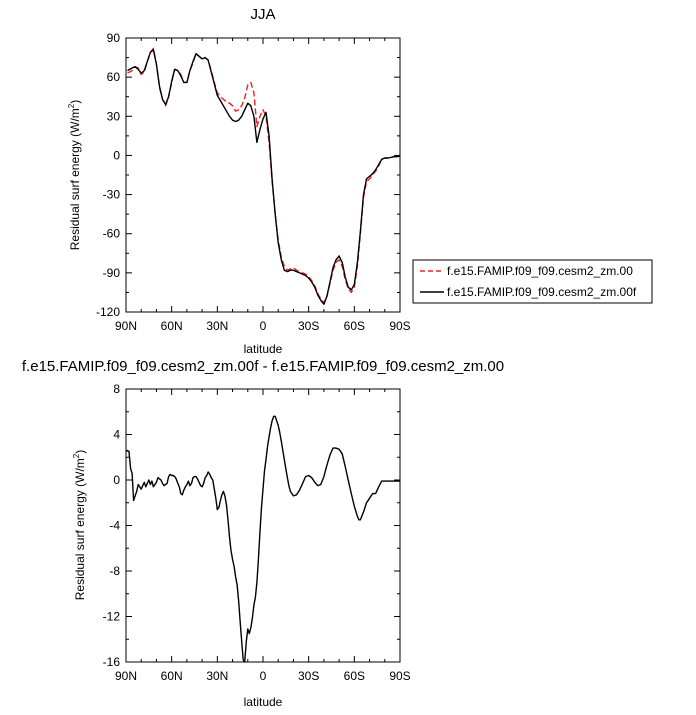  I want to click on top-chart-ytick-label: 60, so click(114, 77).